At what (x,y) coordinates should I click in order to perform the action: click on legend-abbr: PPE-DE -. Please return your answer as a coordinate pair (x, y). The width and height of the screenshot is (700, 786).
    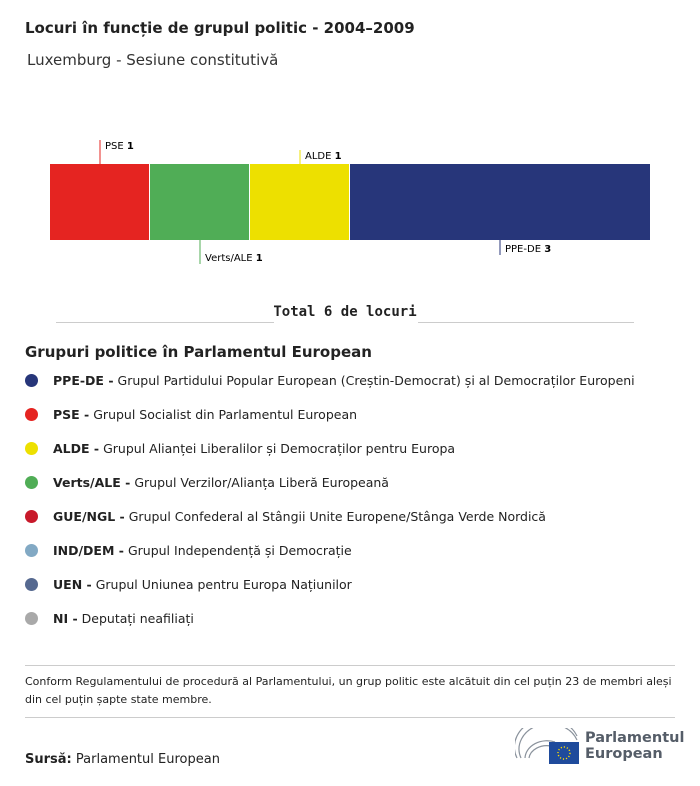
    Looking at the image, I should click on (83, 380).